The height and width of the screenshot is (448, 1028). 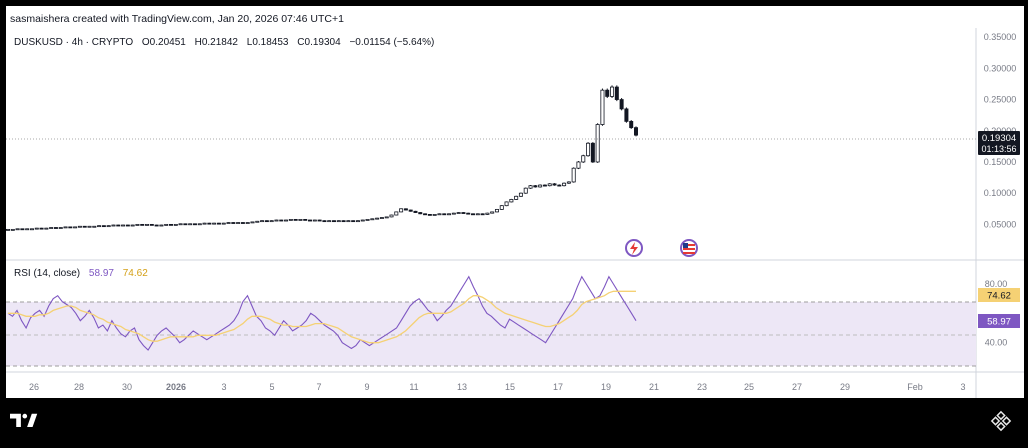 I want to click on event-lightning-icon, so click(x=634, y=248).